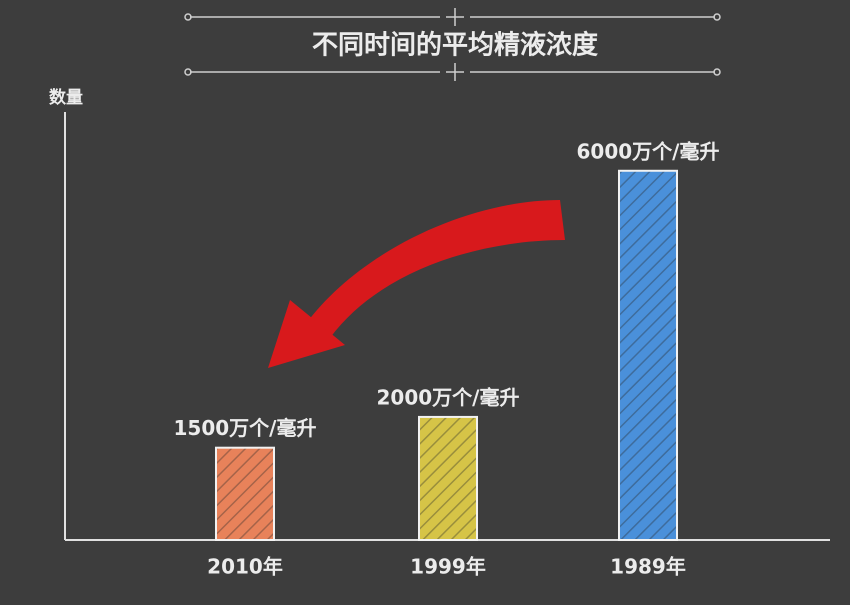 The height and width of the screenshot is (605, 850). What do you see at coordinates (245, 567) in the screenshot?
I see `x-tick-label: 2010年` at bounding box center [245, 567].